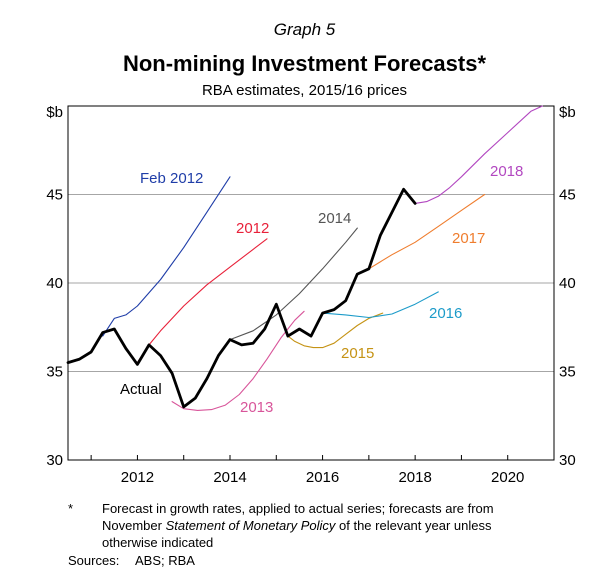 This screenshot has width=609, height=574. Describe the element at coordinates (158, 542) in the screenshot. I see `footnote-line3: otherwise indicated` at that location.